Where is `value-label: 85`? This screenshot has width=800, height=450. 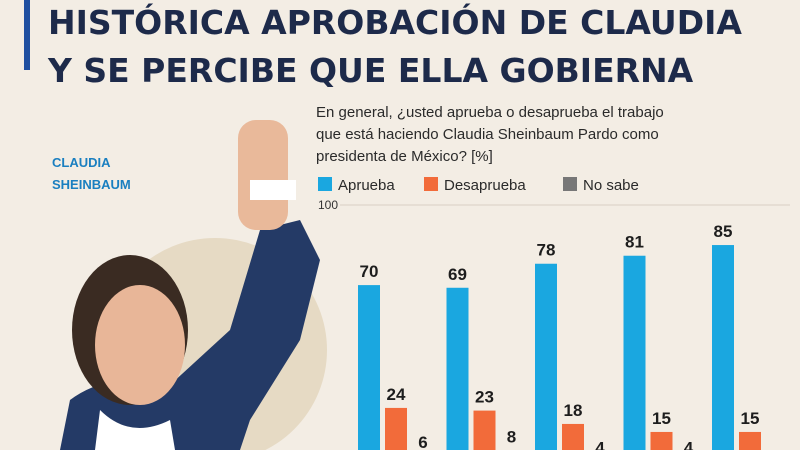 value-label: 85 is located at coordinates (723, 231).